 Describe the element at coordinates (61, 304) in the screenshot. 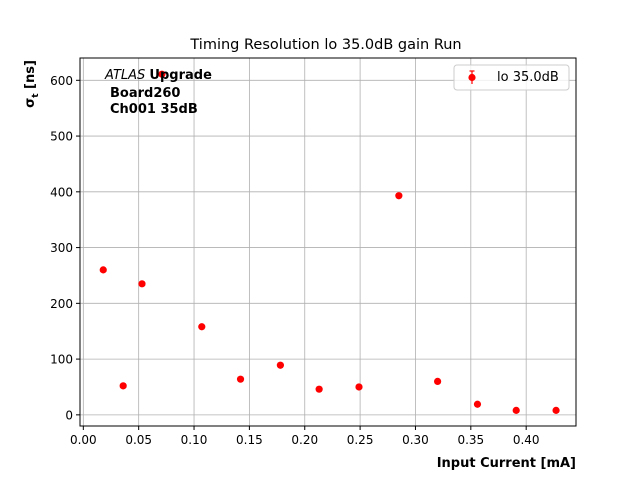

I see `y-tick-label: 200` at that location.